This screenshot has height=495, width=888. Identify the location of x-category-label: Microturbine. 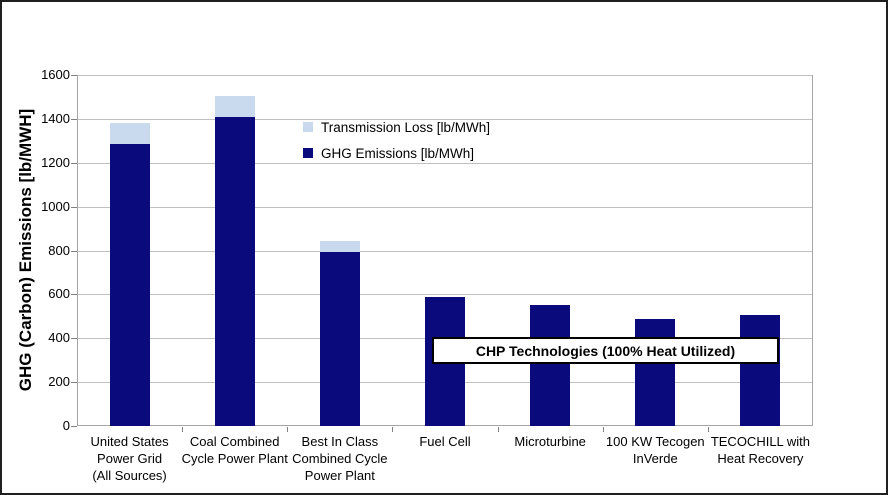
(550, 441).